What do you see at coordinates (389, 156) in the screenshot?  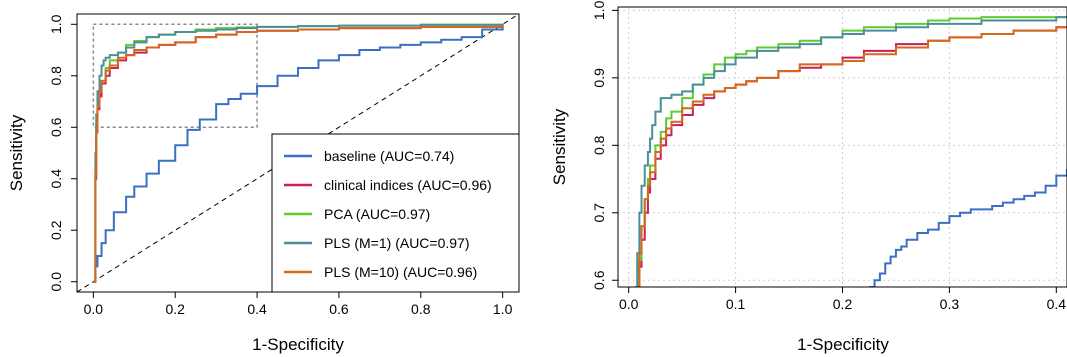 I see `legend-label-baseline-auc-0-74: baseline (AUC=0.74)` at bounding box center [389, 156].